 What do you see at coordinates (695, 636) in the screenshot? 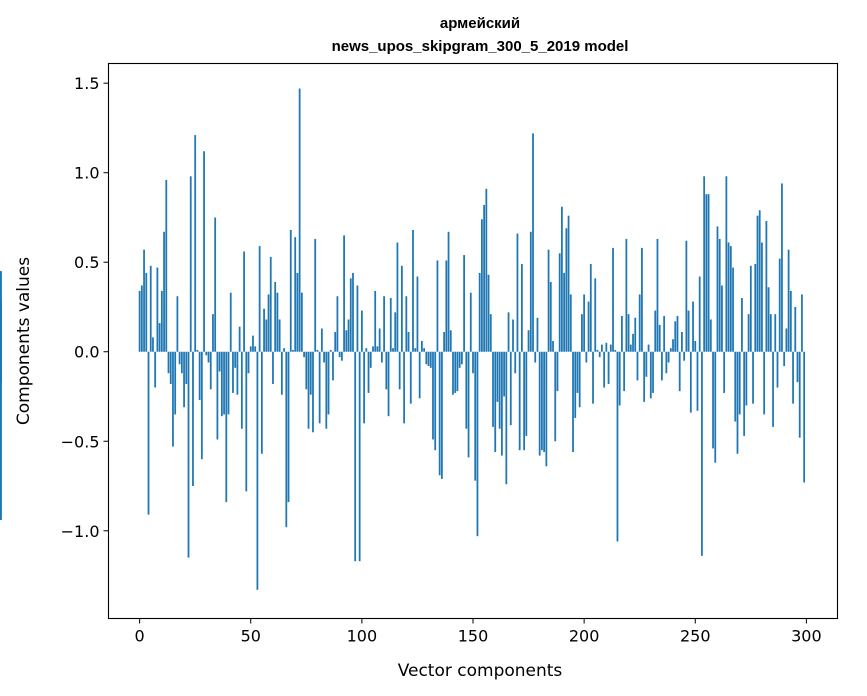
I see `x-tick-label: 250` at bounding box center [695, 636].